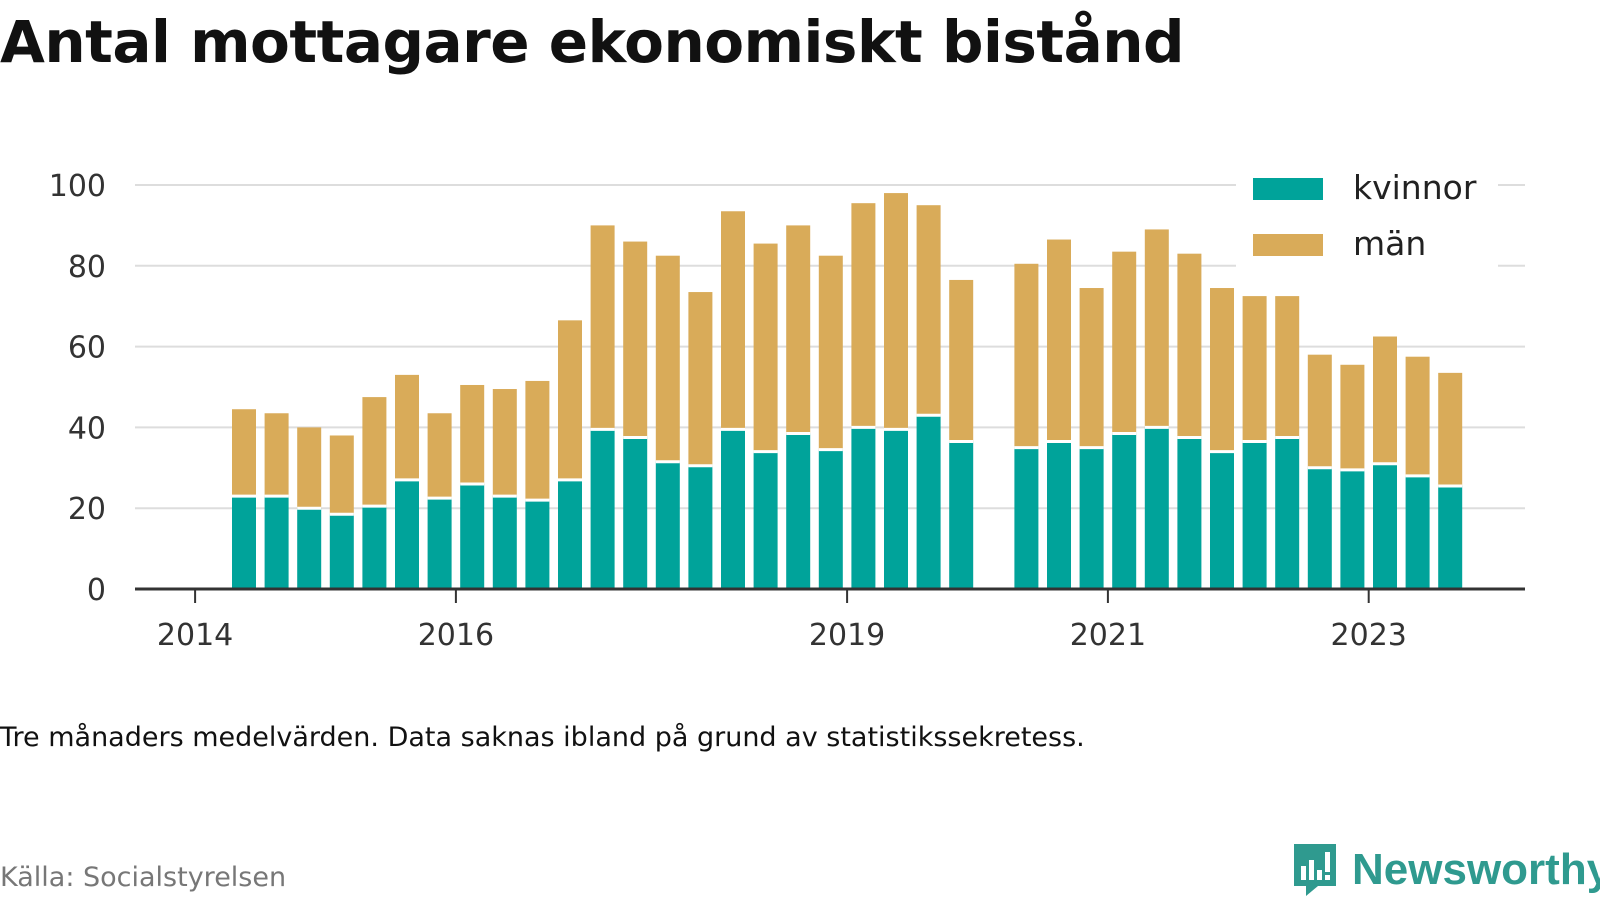 This screenshot has width=1600, height=900. What do you see at coordinates (96, 590) in the screenshot?
I see `y-tick-label: 0` at bounding box center [96, 590].